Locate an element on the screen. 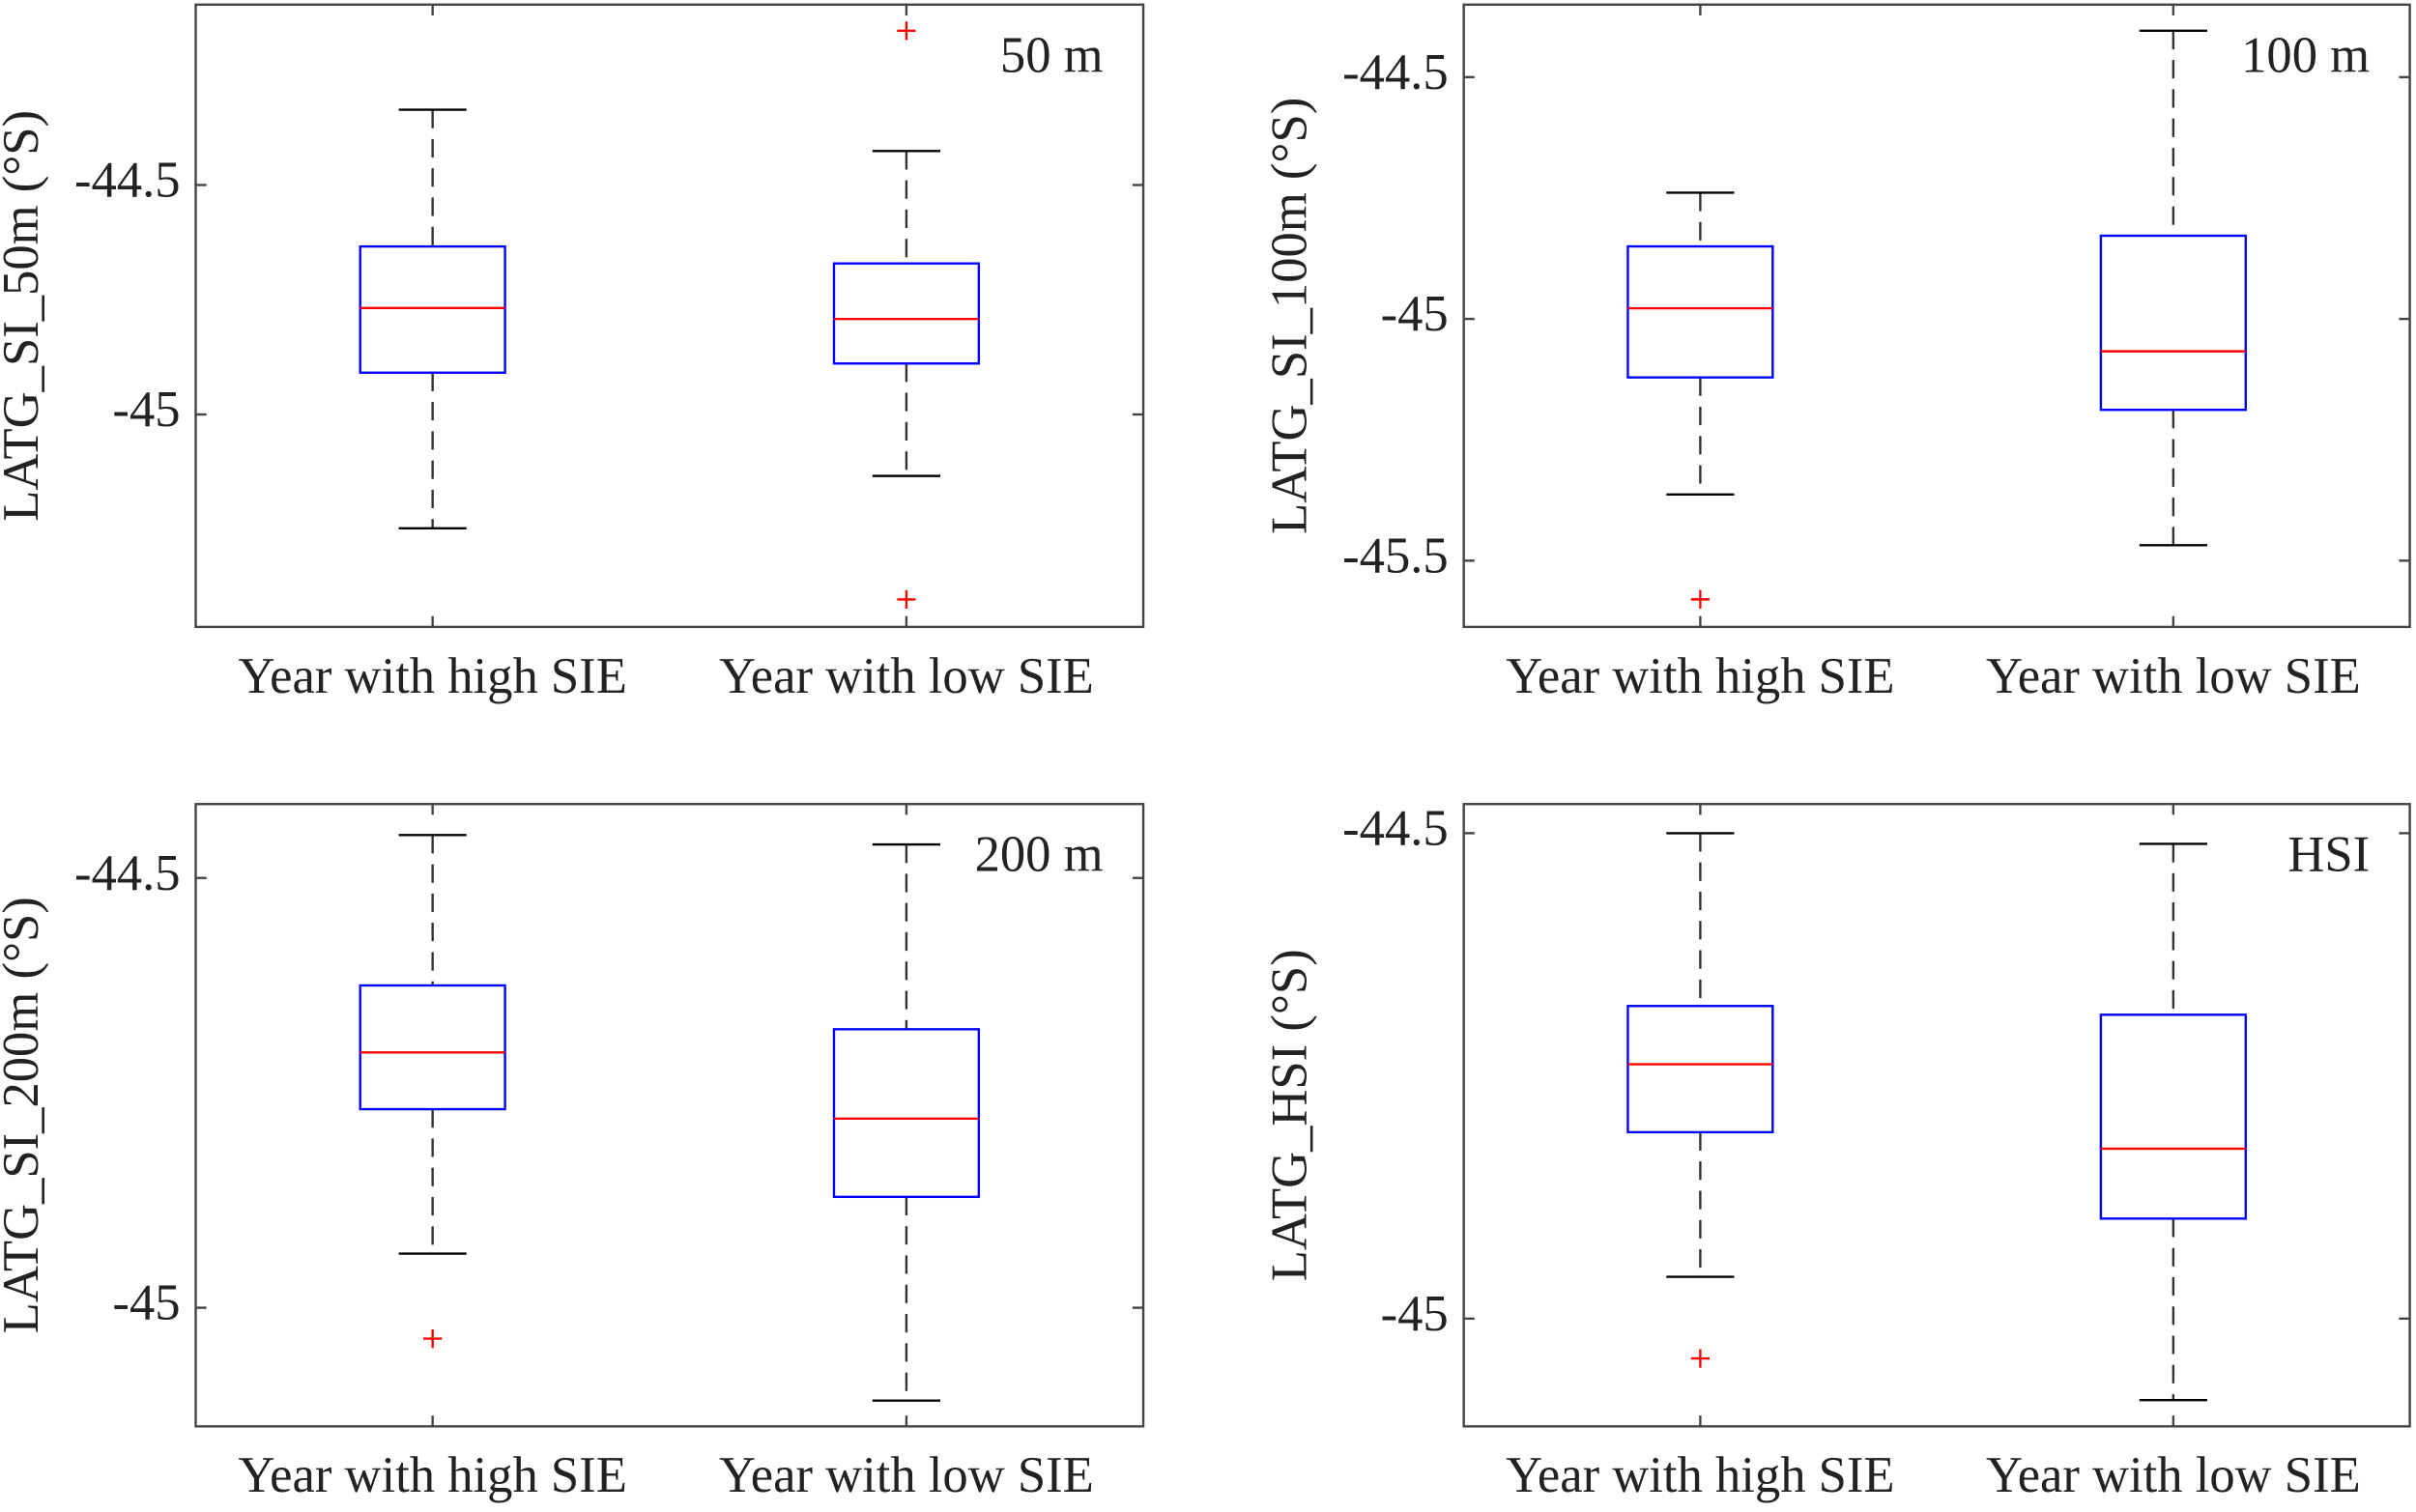  y-axis-label: LATG_SI_50m (°S) is located at coordinates (24, 316).